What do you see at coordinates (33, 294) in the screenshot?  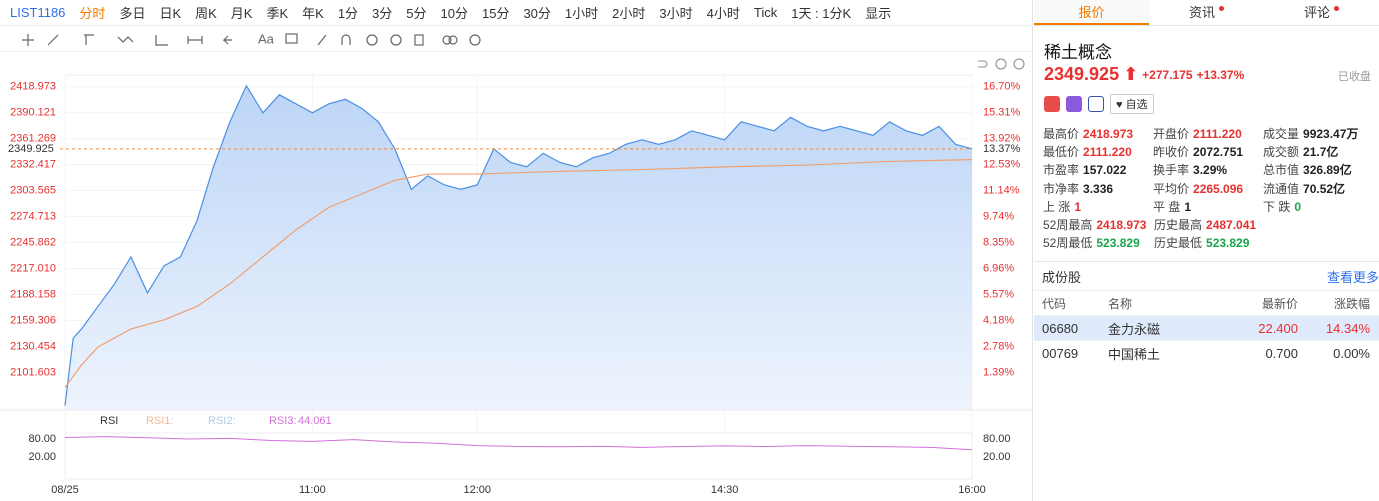 I see `y-tick-label: 2188.158` at bounding box center [33, 294].